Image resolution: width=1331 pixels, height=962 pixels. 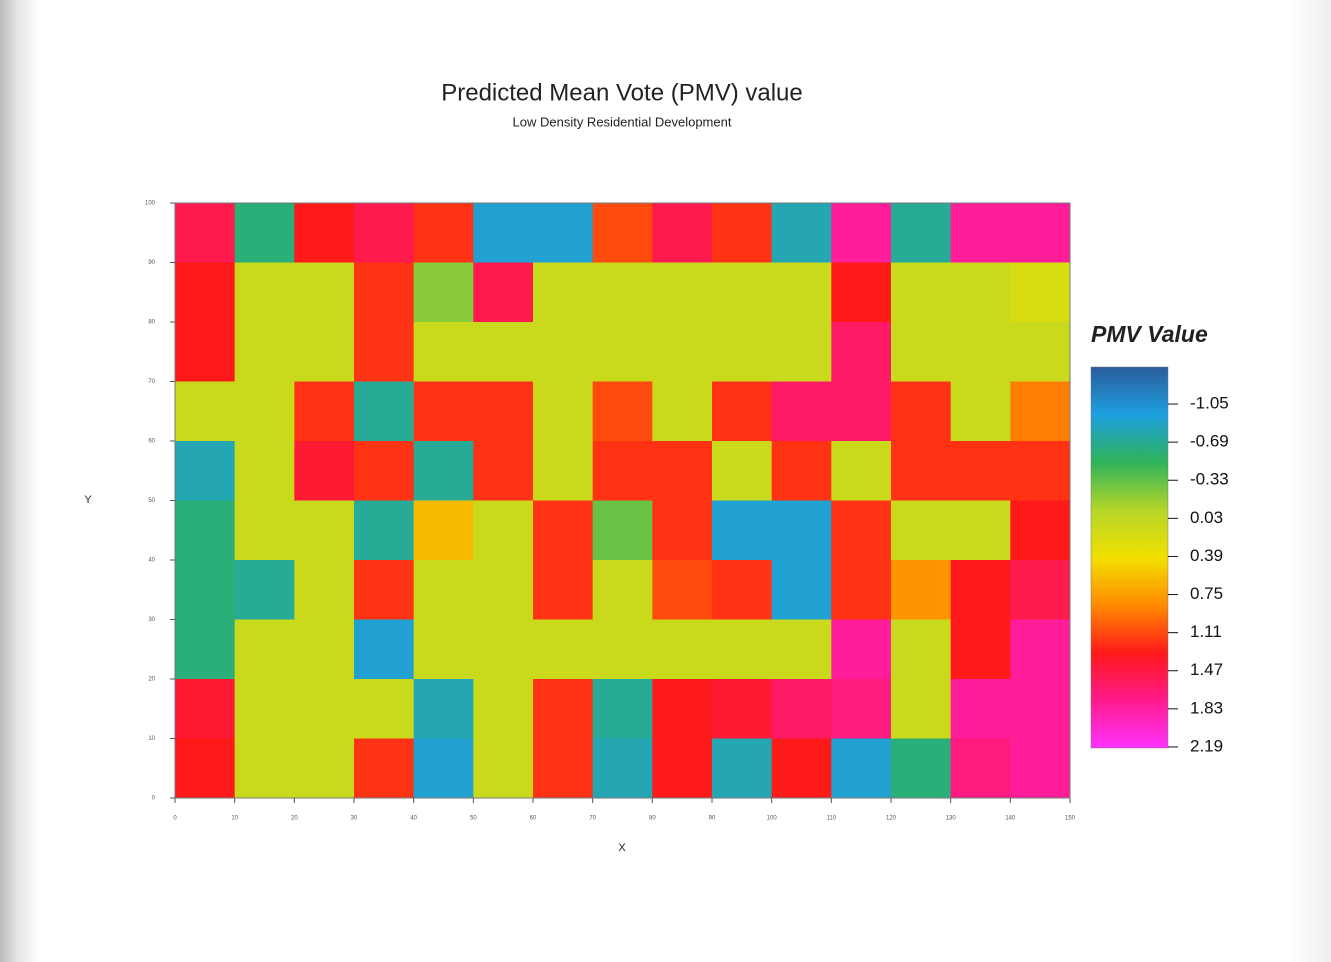 What do you see at coordinates (1206, 707) in the screenshot?
I see `colorbar-tick-label: 1.83` at bounding box center [1206, 707].